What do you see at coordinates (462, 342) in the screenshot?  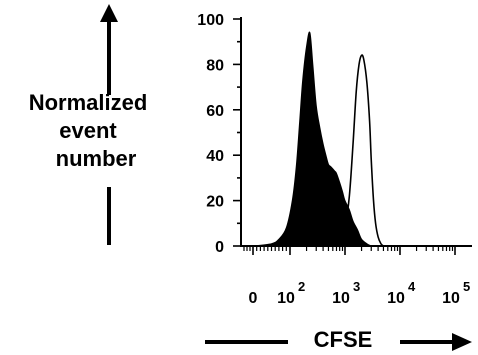 I see `x-arrow-right-head` at bounding box center [462, 342].